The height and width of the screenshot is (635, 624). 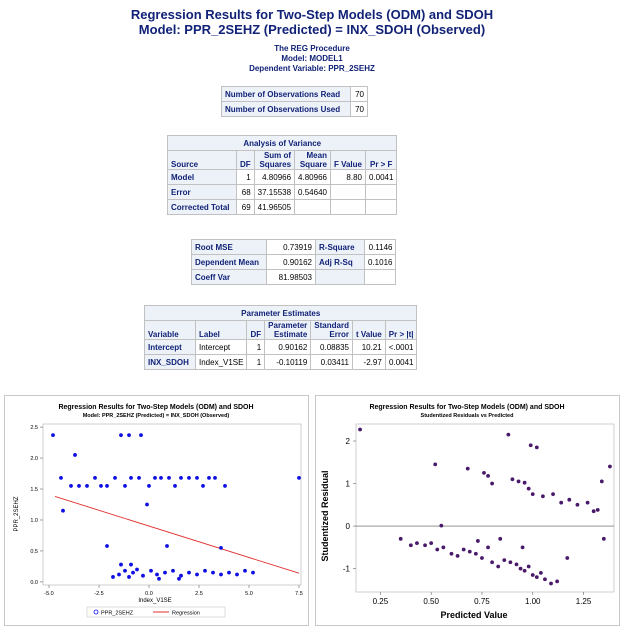 I want to click on fit-plot-legend: PPR_2SEHZ Regression, so click(x=156, y=612).